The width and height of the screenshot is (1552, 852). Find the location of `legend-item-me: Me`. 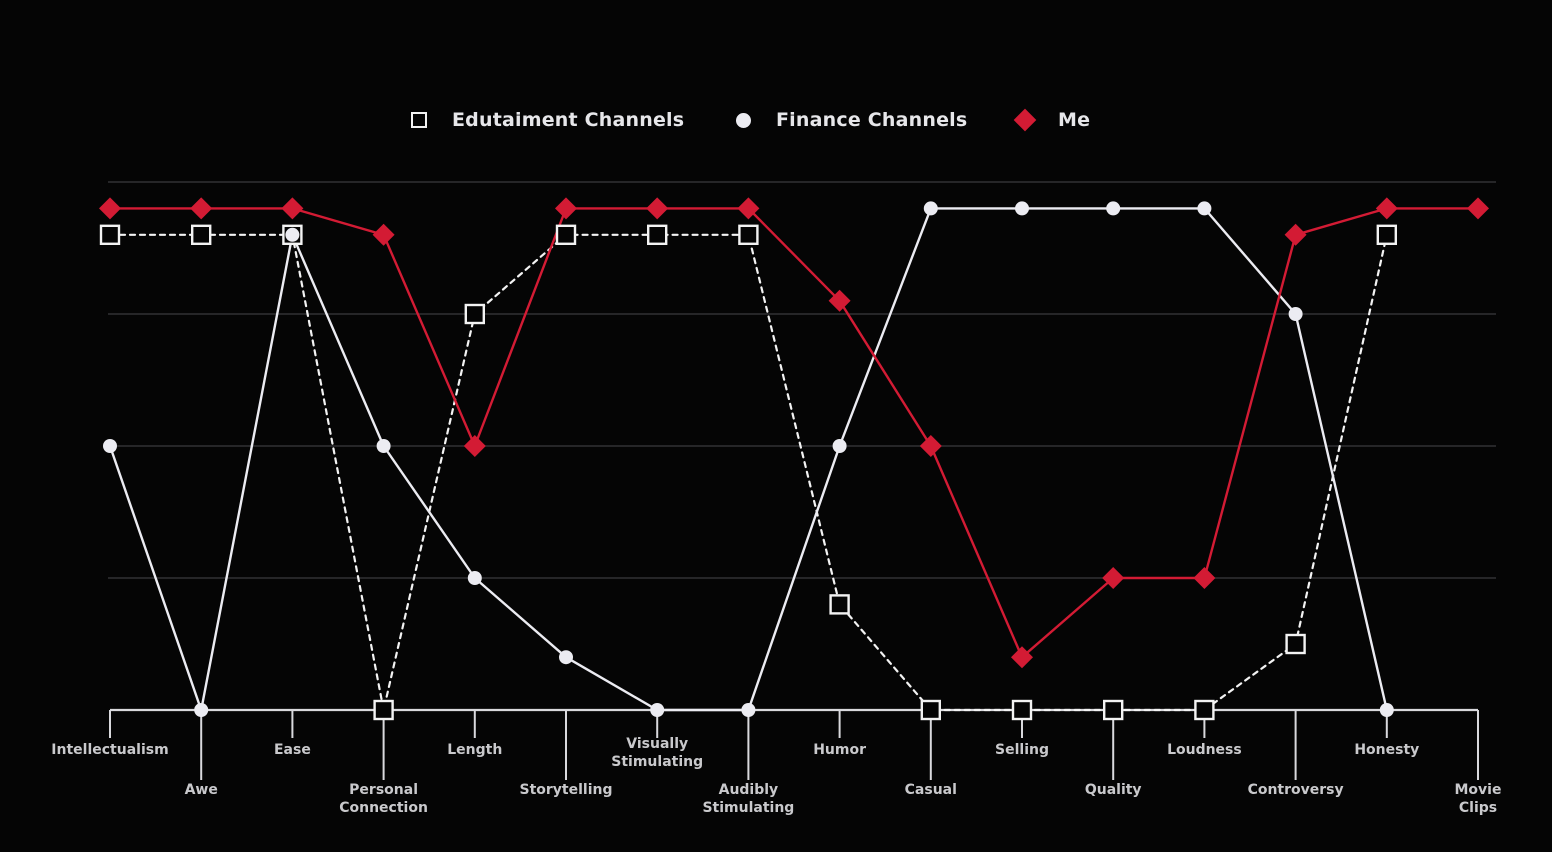

legend-item-me: Me is located at coordinates (1052, 120).